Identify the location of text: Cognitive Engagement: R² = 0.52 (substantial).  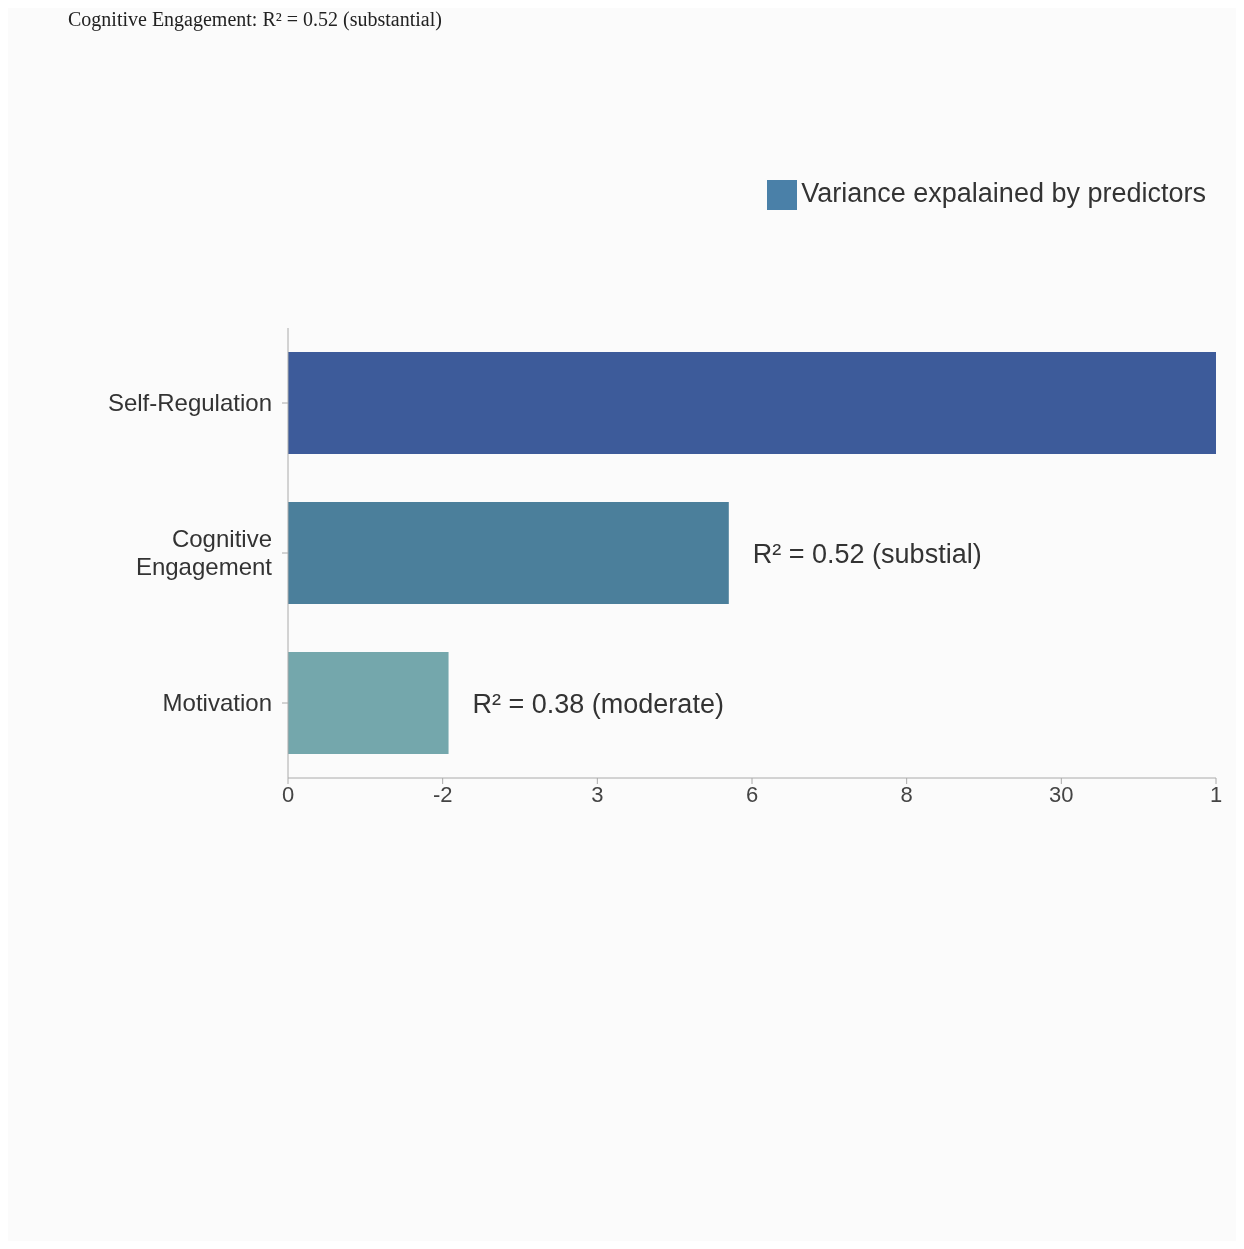
(255, 19).